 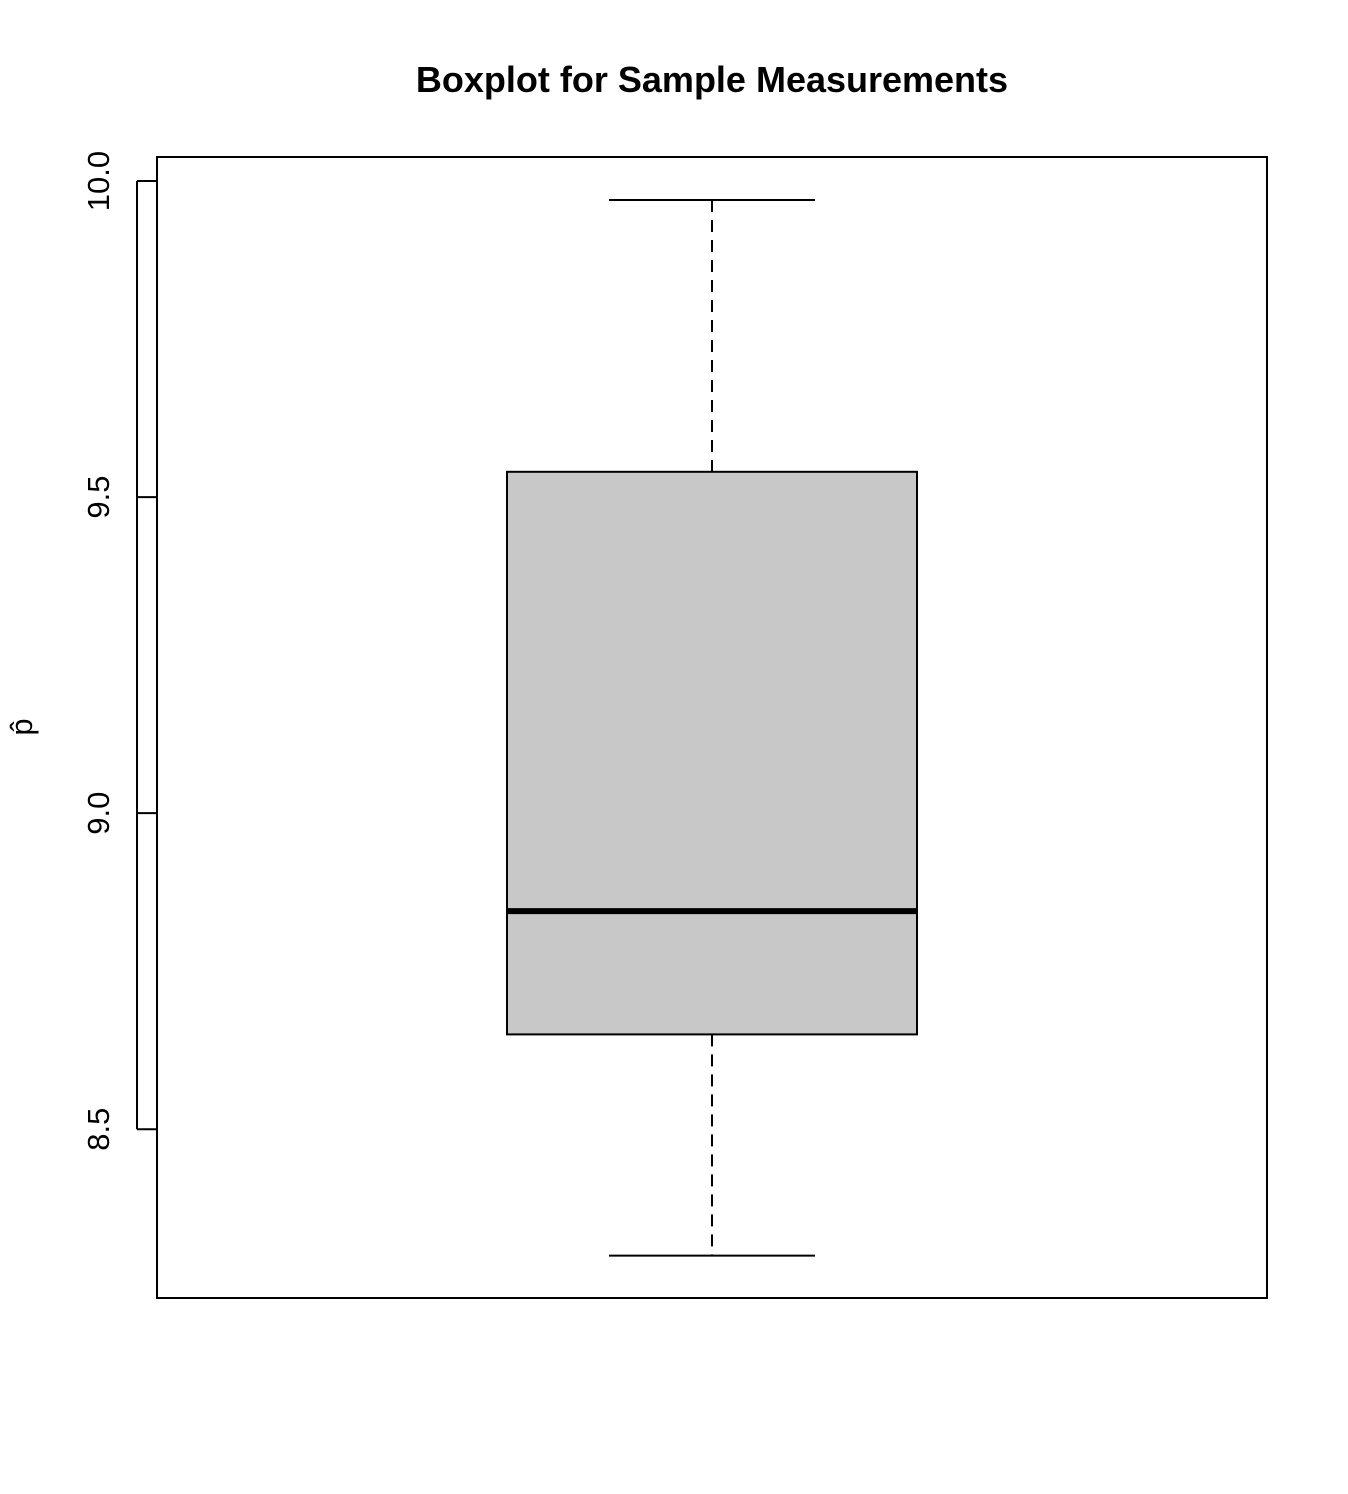 I want to click on y-tick-label: 9.0, so click(x=98, y=813).